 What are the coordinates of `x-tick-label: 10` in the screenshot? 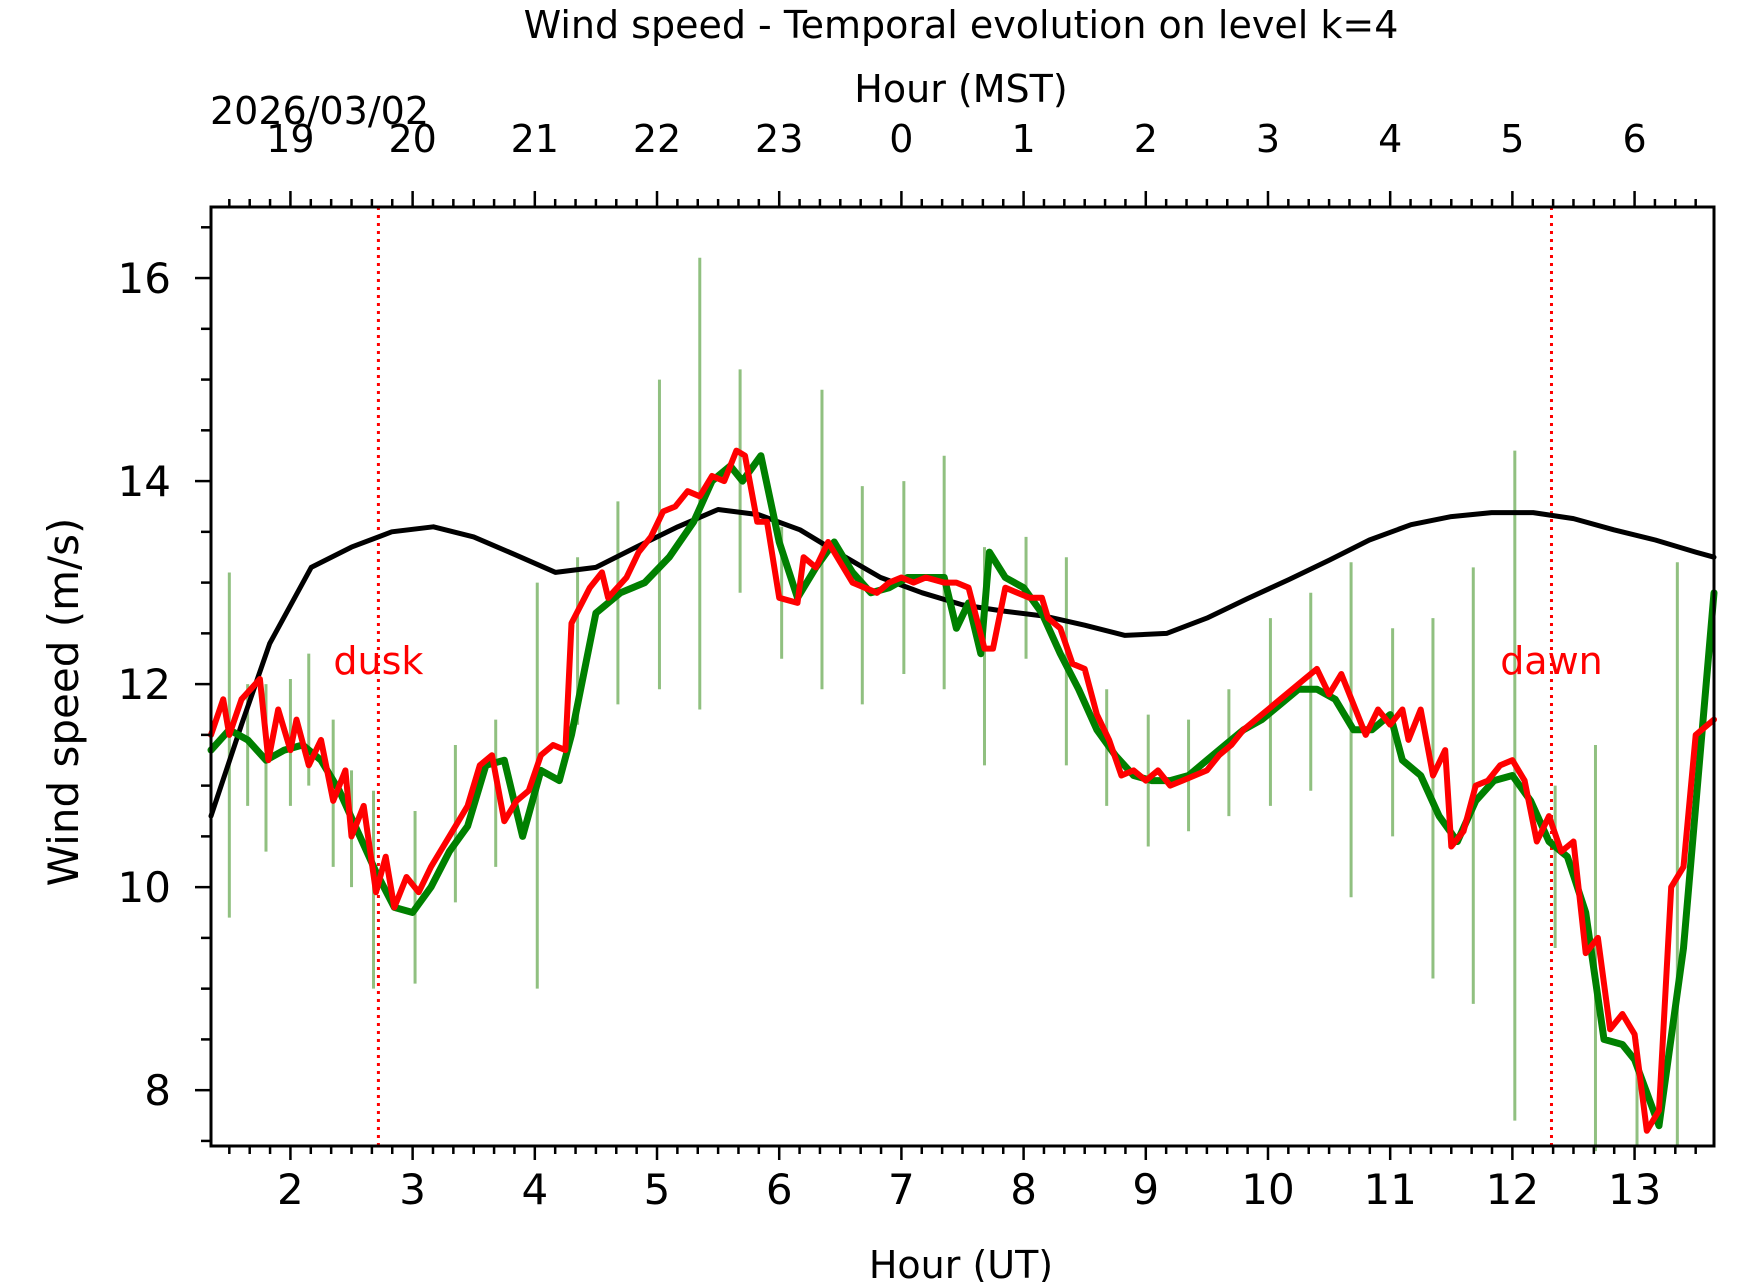 It's located at (1267, 1189).